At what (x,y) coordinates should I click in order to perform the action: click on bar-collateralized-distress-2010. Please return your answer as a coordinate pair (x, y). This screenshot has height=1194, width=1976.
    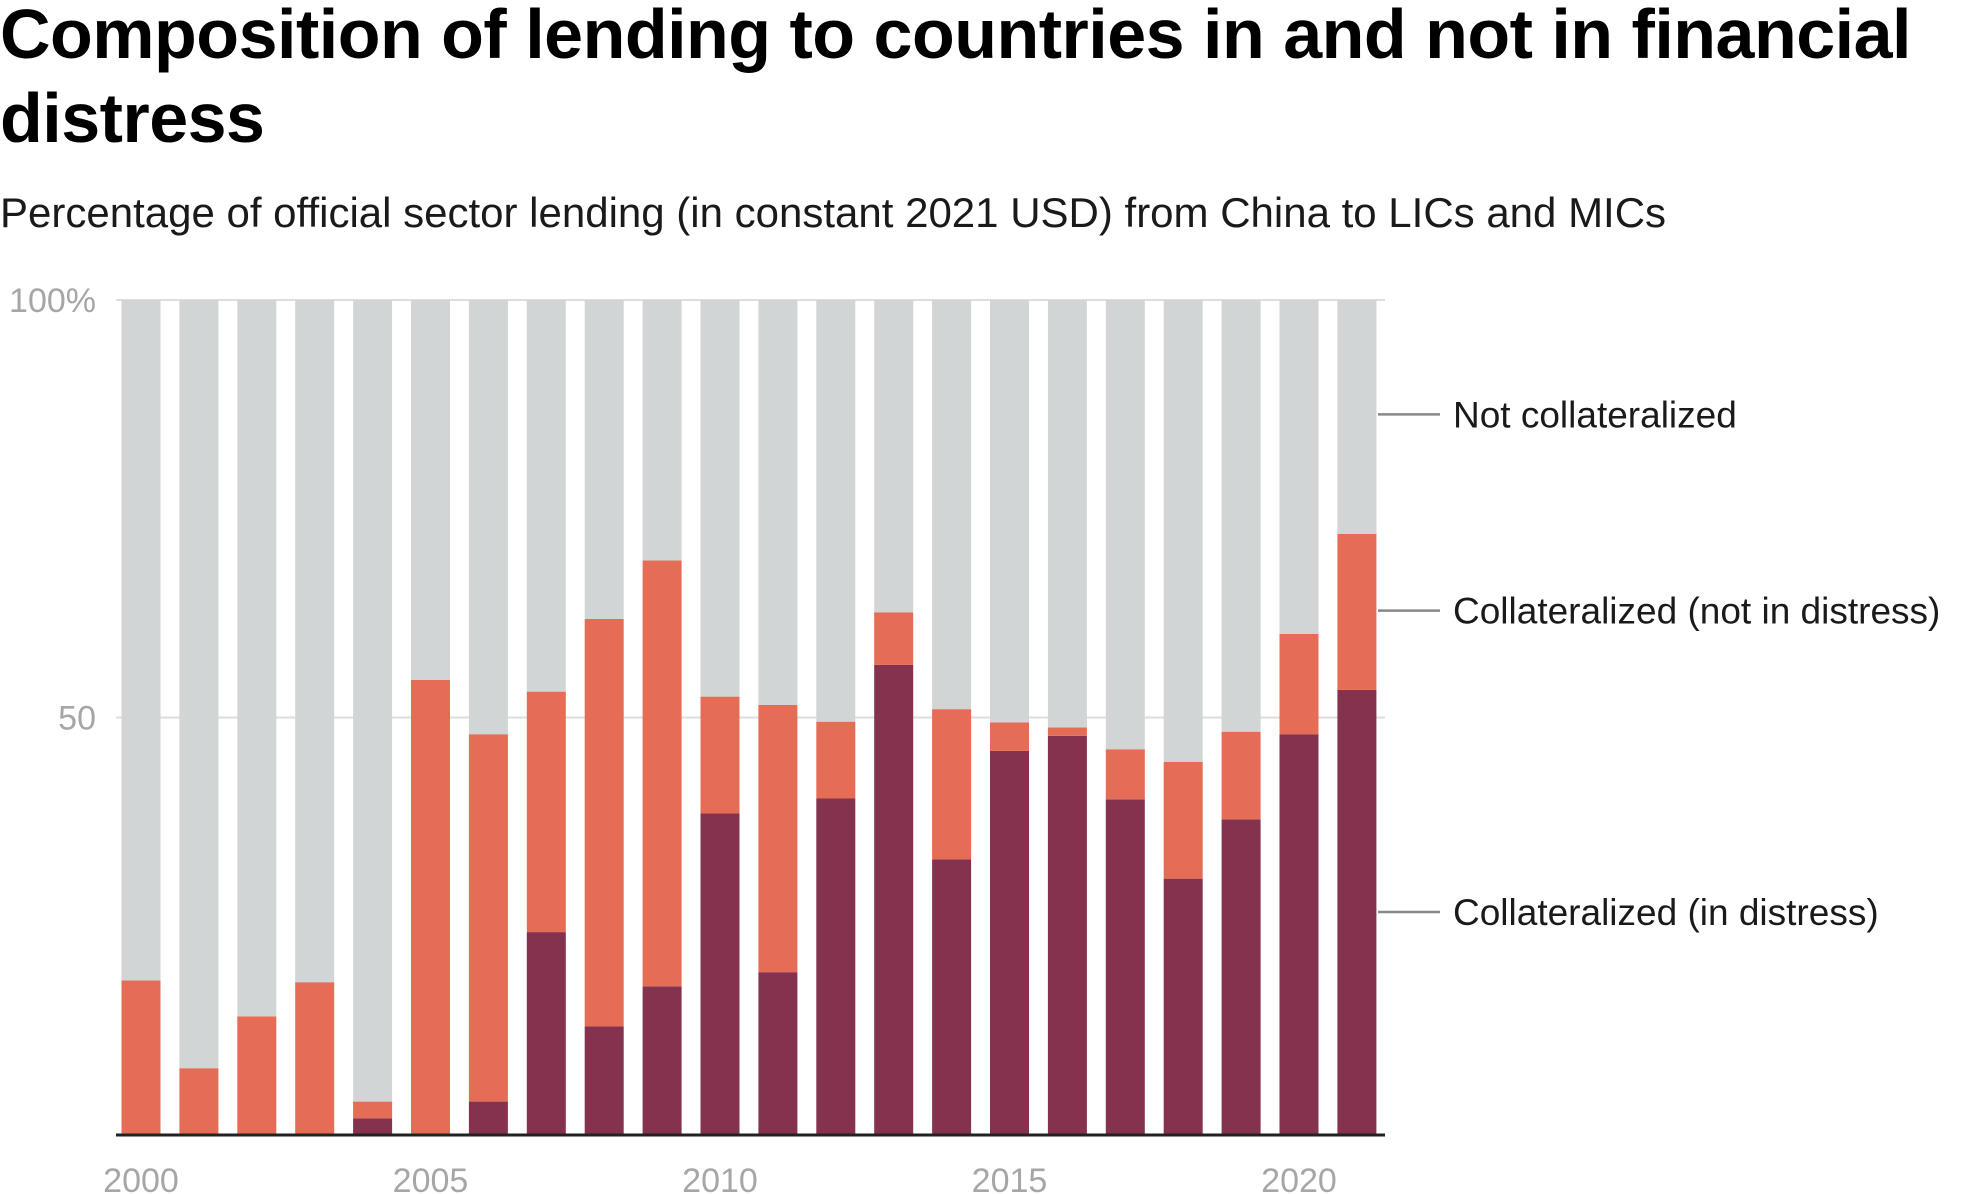
    Looking at the image, I should click on (720, 974).